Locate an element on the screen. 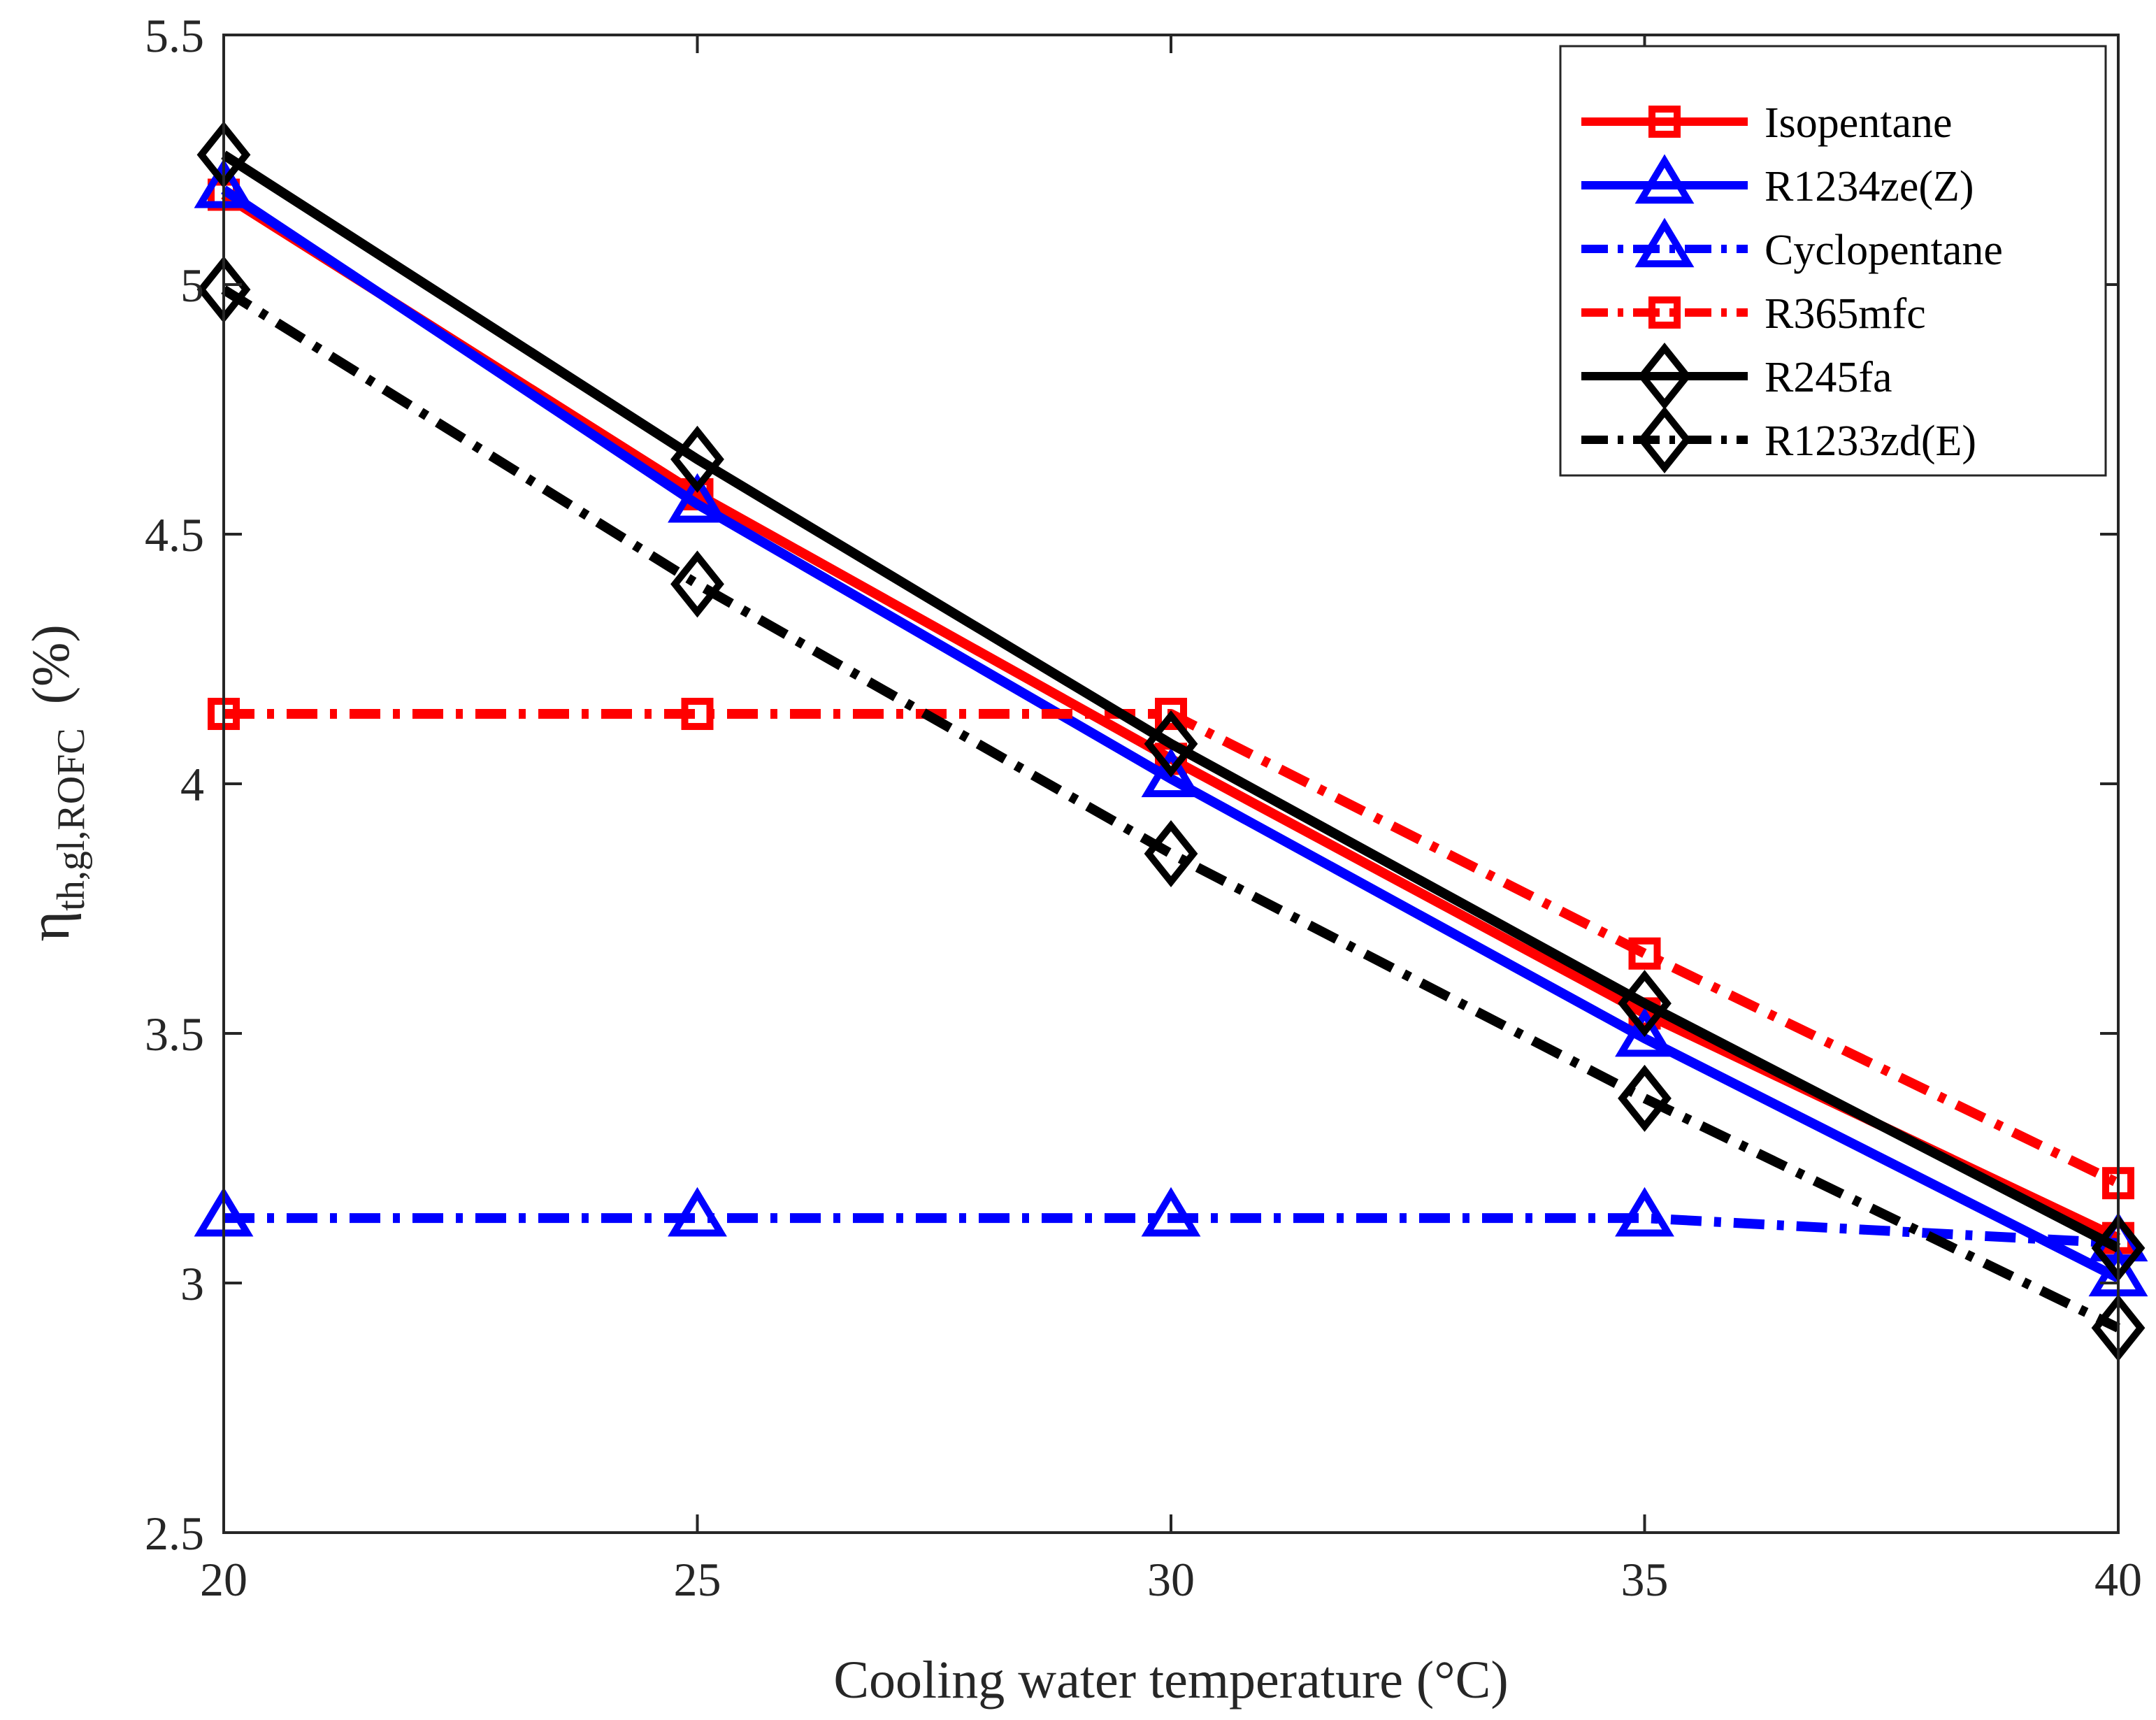 This screenshot has width=2156, height=1720. legend-label: R1234ze(Z) is located at coordinates (1869, 186).